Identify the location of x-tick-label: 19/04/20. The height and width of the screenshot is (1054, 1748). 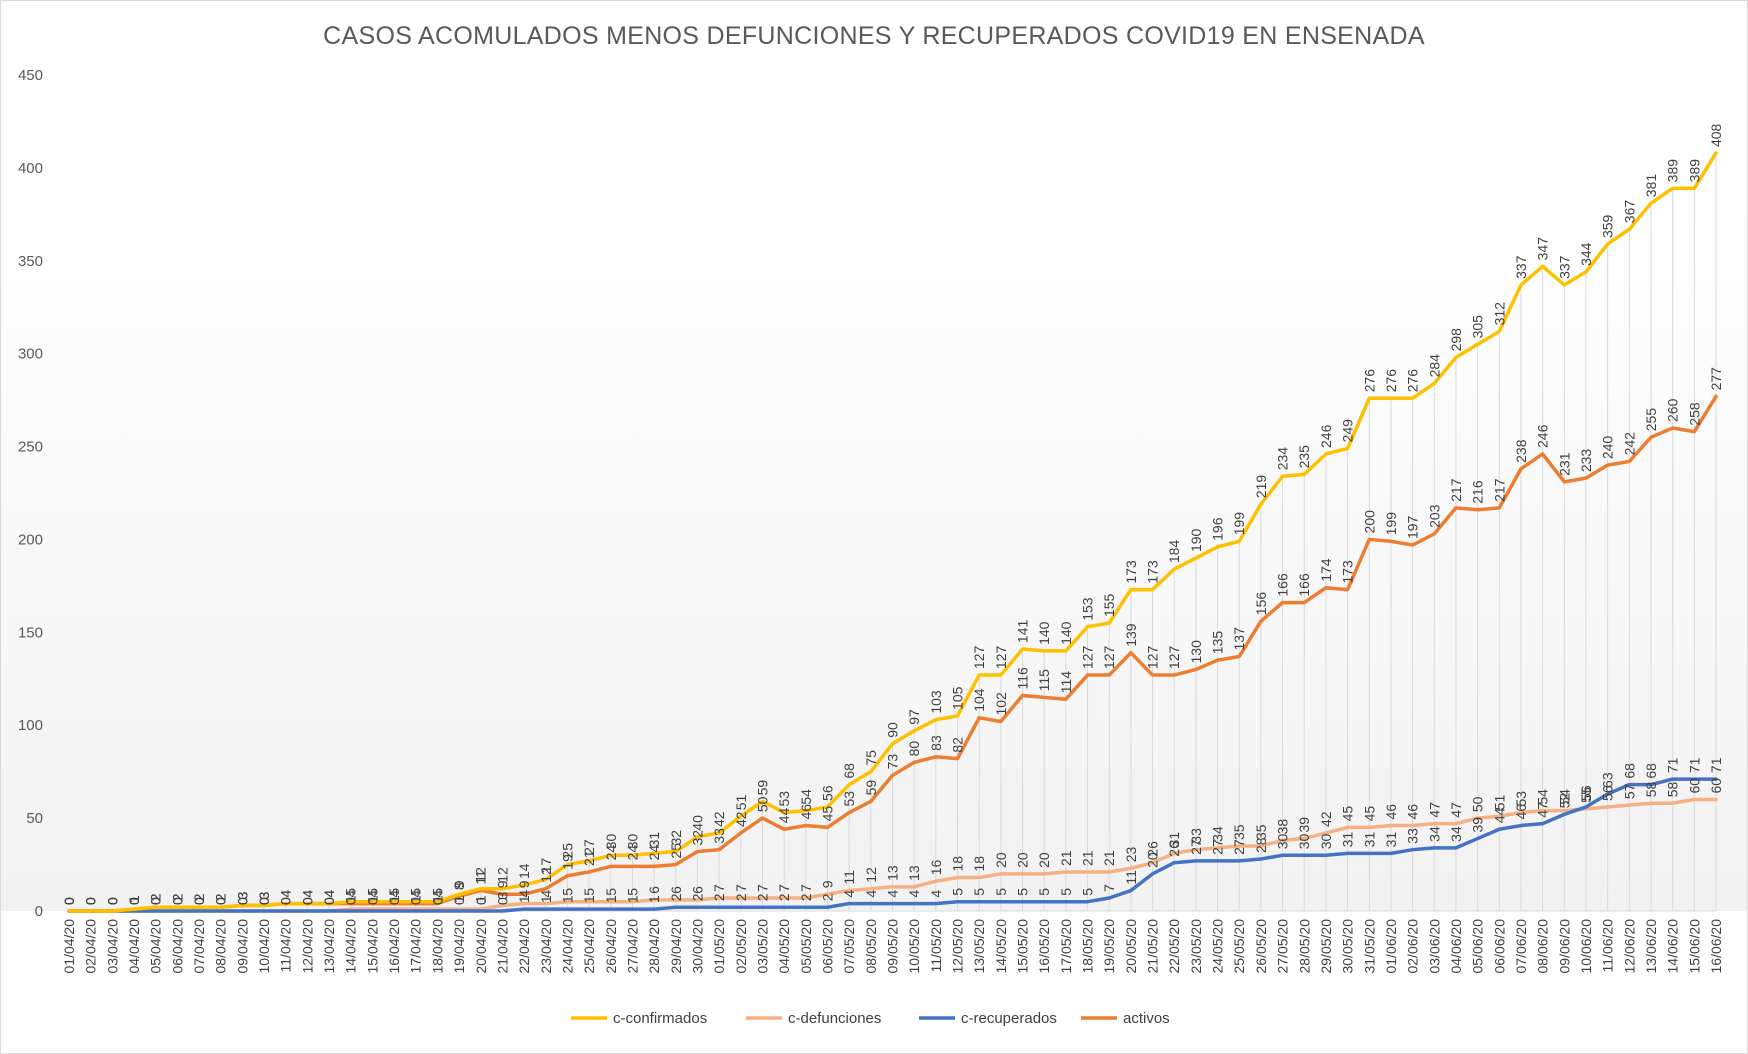
(459, 946).